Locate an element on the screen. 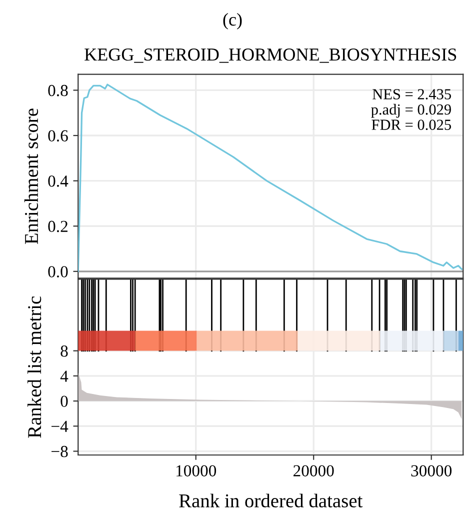 Image resolution: width=465 pixels, height=520 pixels. y-tick-label: 0.0 is located at coordinates (58, 272).